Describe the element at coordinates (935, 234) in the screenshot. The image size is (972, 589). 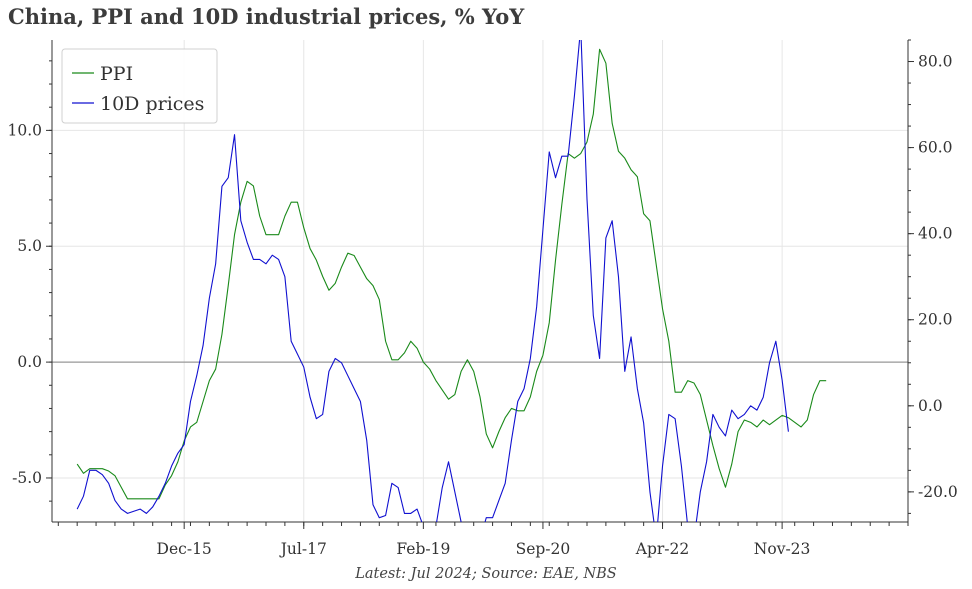
I see `y-right-tick-label: 40.0` at that location.